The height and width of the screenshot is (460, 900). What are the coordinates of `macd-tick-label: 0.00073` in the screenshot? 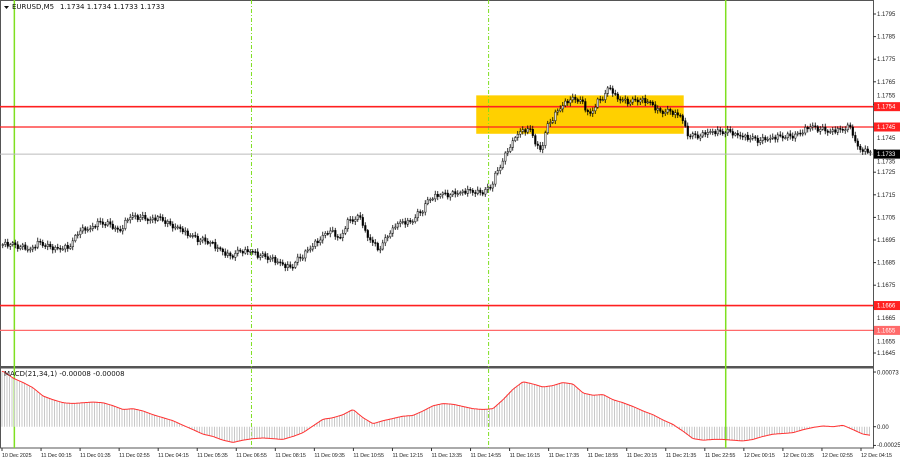 It's located at (888, 374).